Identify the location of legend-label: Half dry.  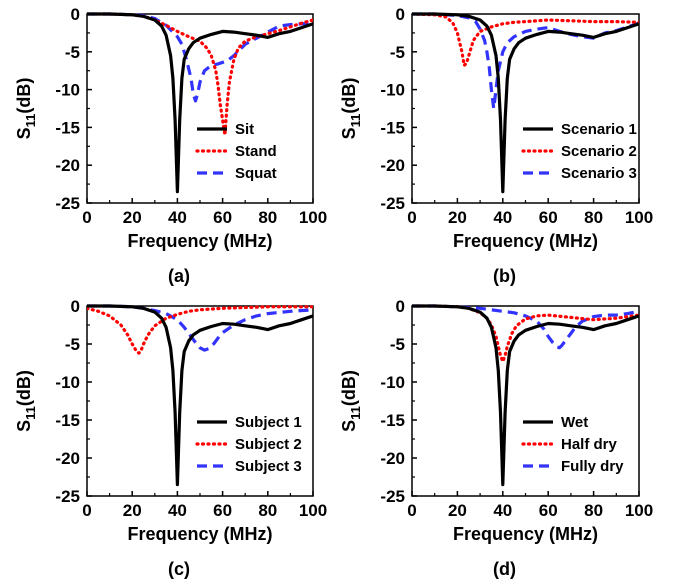
(589, 444).